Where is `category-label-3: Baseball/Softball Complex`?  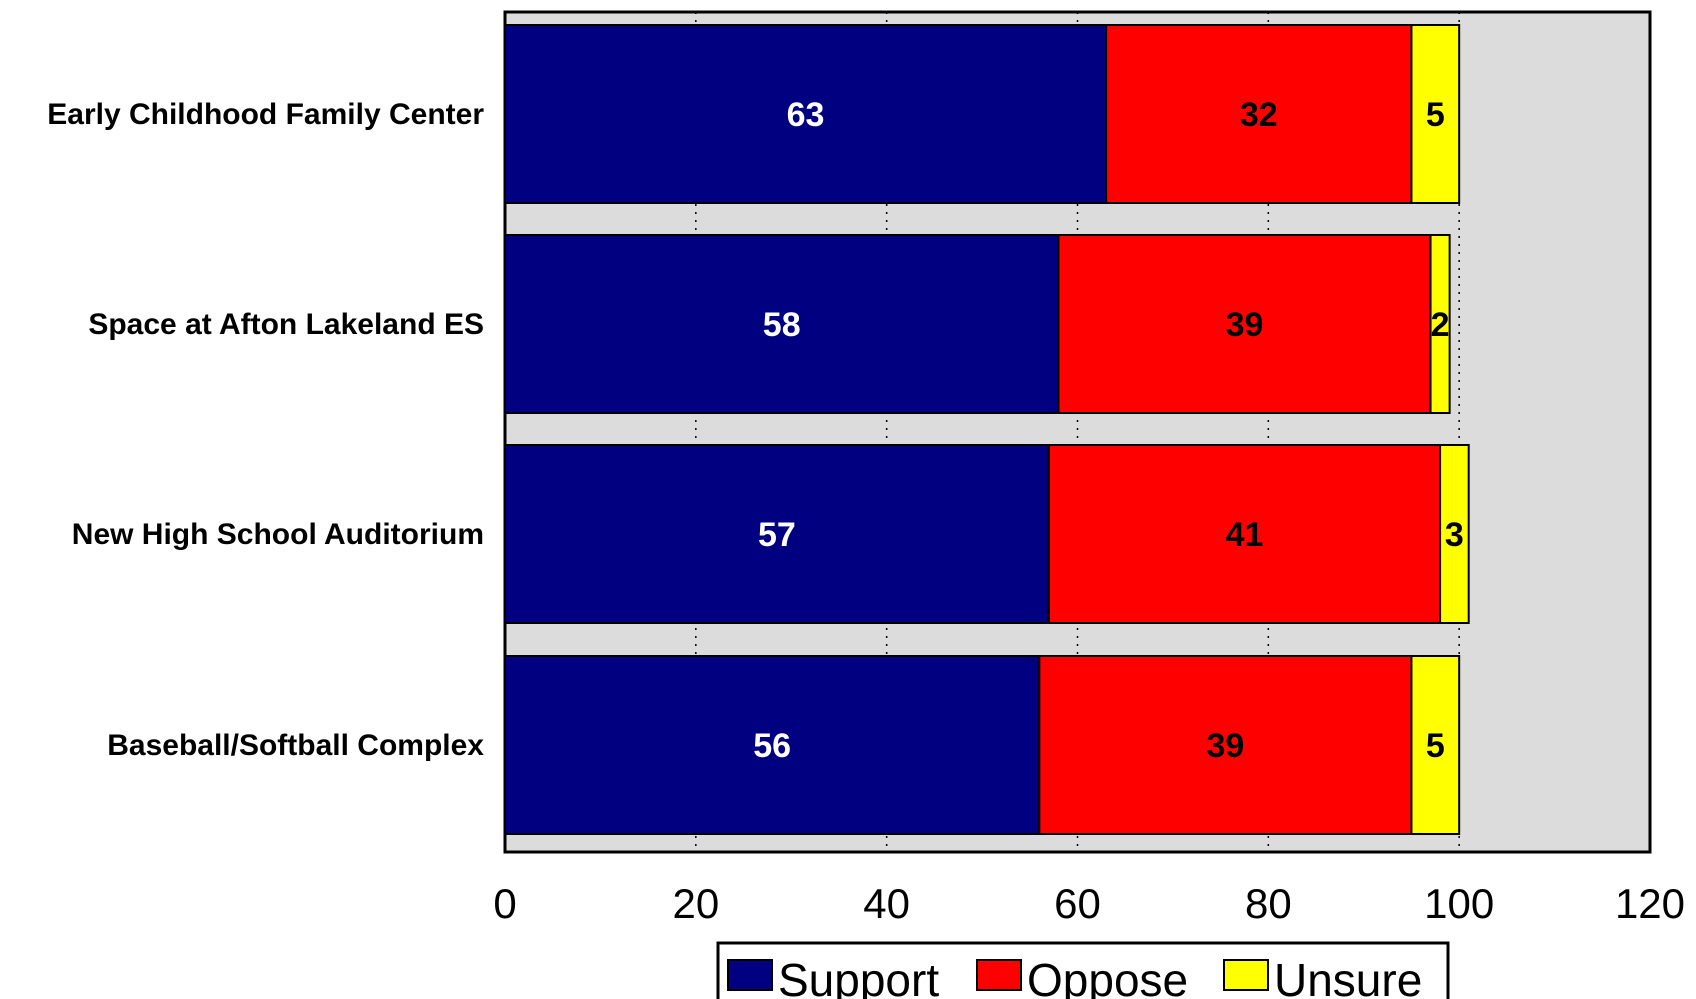 category-label-3: Baseball/Softball Complex is located at coordinates (295, 745).